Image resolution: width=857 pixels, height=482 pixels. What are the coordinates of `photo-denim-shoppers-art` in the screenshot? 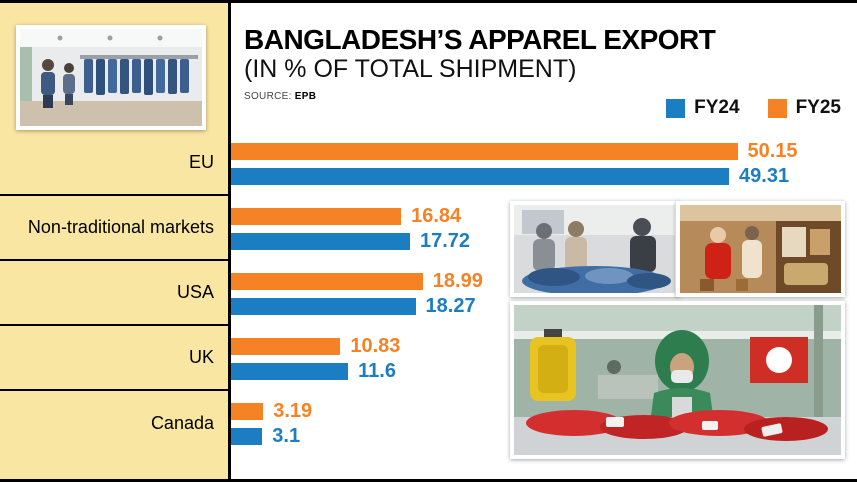 It's located at (594, 249).